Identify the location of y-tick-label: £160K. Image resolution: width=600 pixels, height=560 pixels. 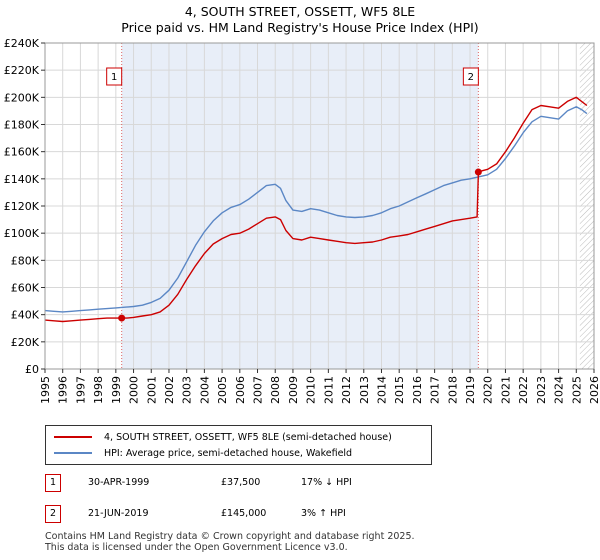
(22, 152).